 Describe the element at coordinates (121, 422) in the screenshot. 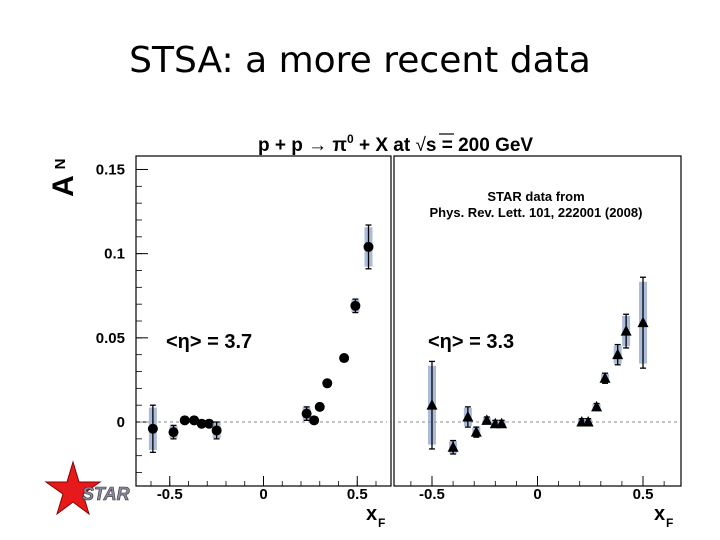

I see `y-tick-label: 0` at that location.